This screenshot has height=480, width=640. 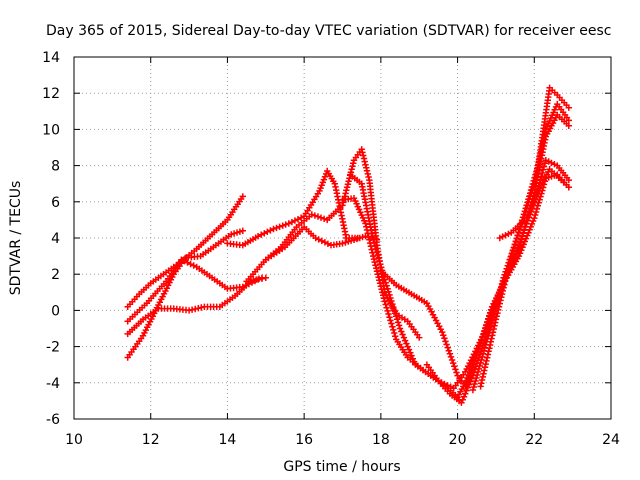 I want to click on x-tick-label: 12, so click(x=151, y=440).